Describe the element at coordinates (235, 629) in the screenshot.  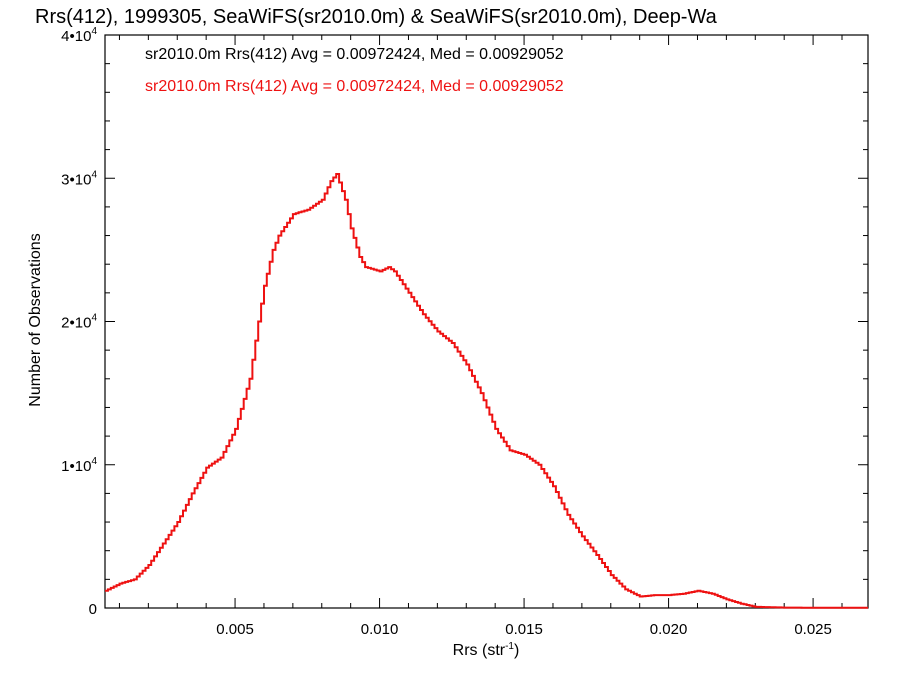
I see `x-tick-label: 0.005` at that location.